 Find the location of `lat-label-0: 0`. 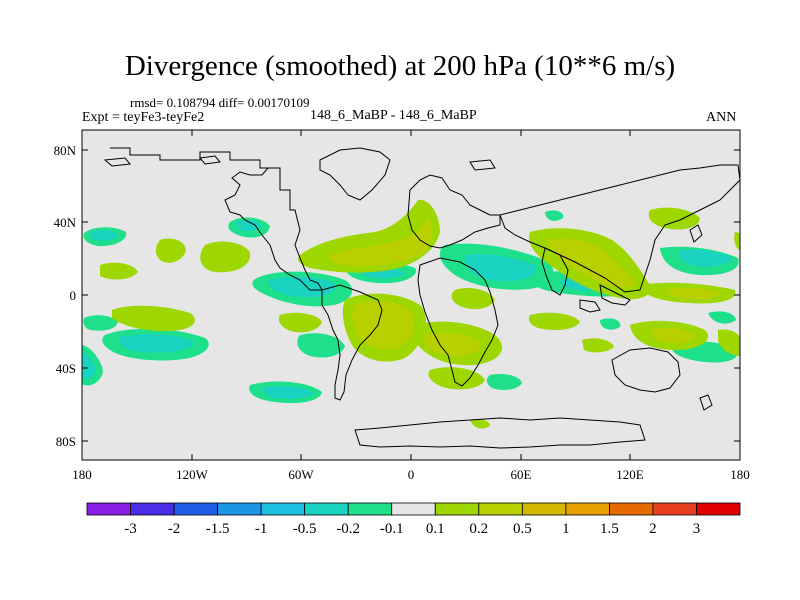

lat-label-0: 0 is located at coordinates (73, 295).